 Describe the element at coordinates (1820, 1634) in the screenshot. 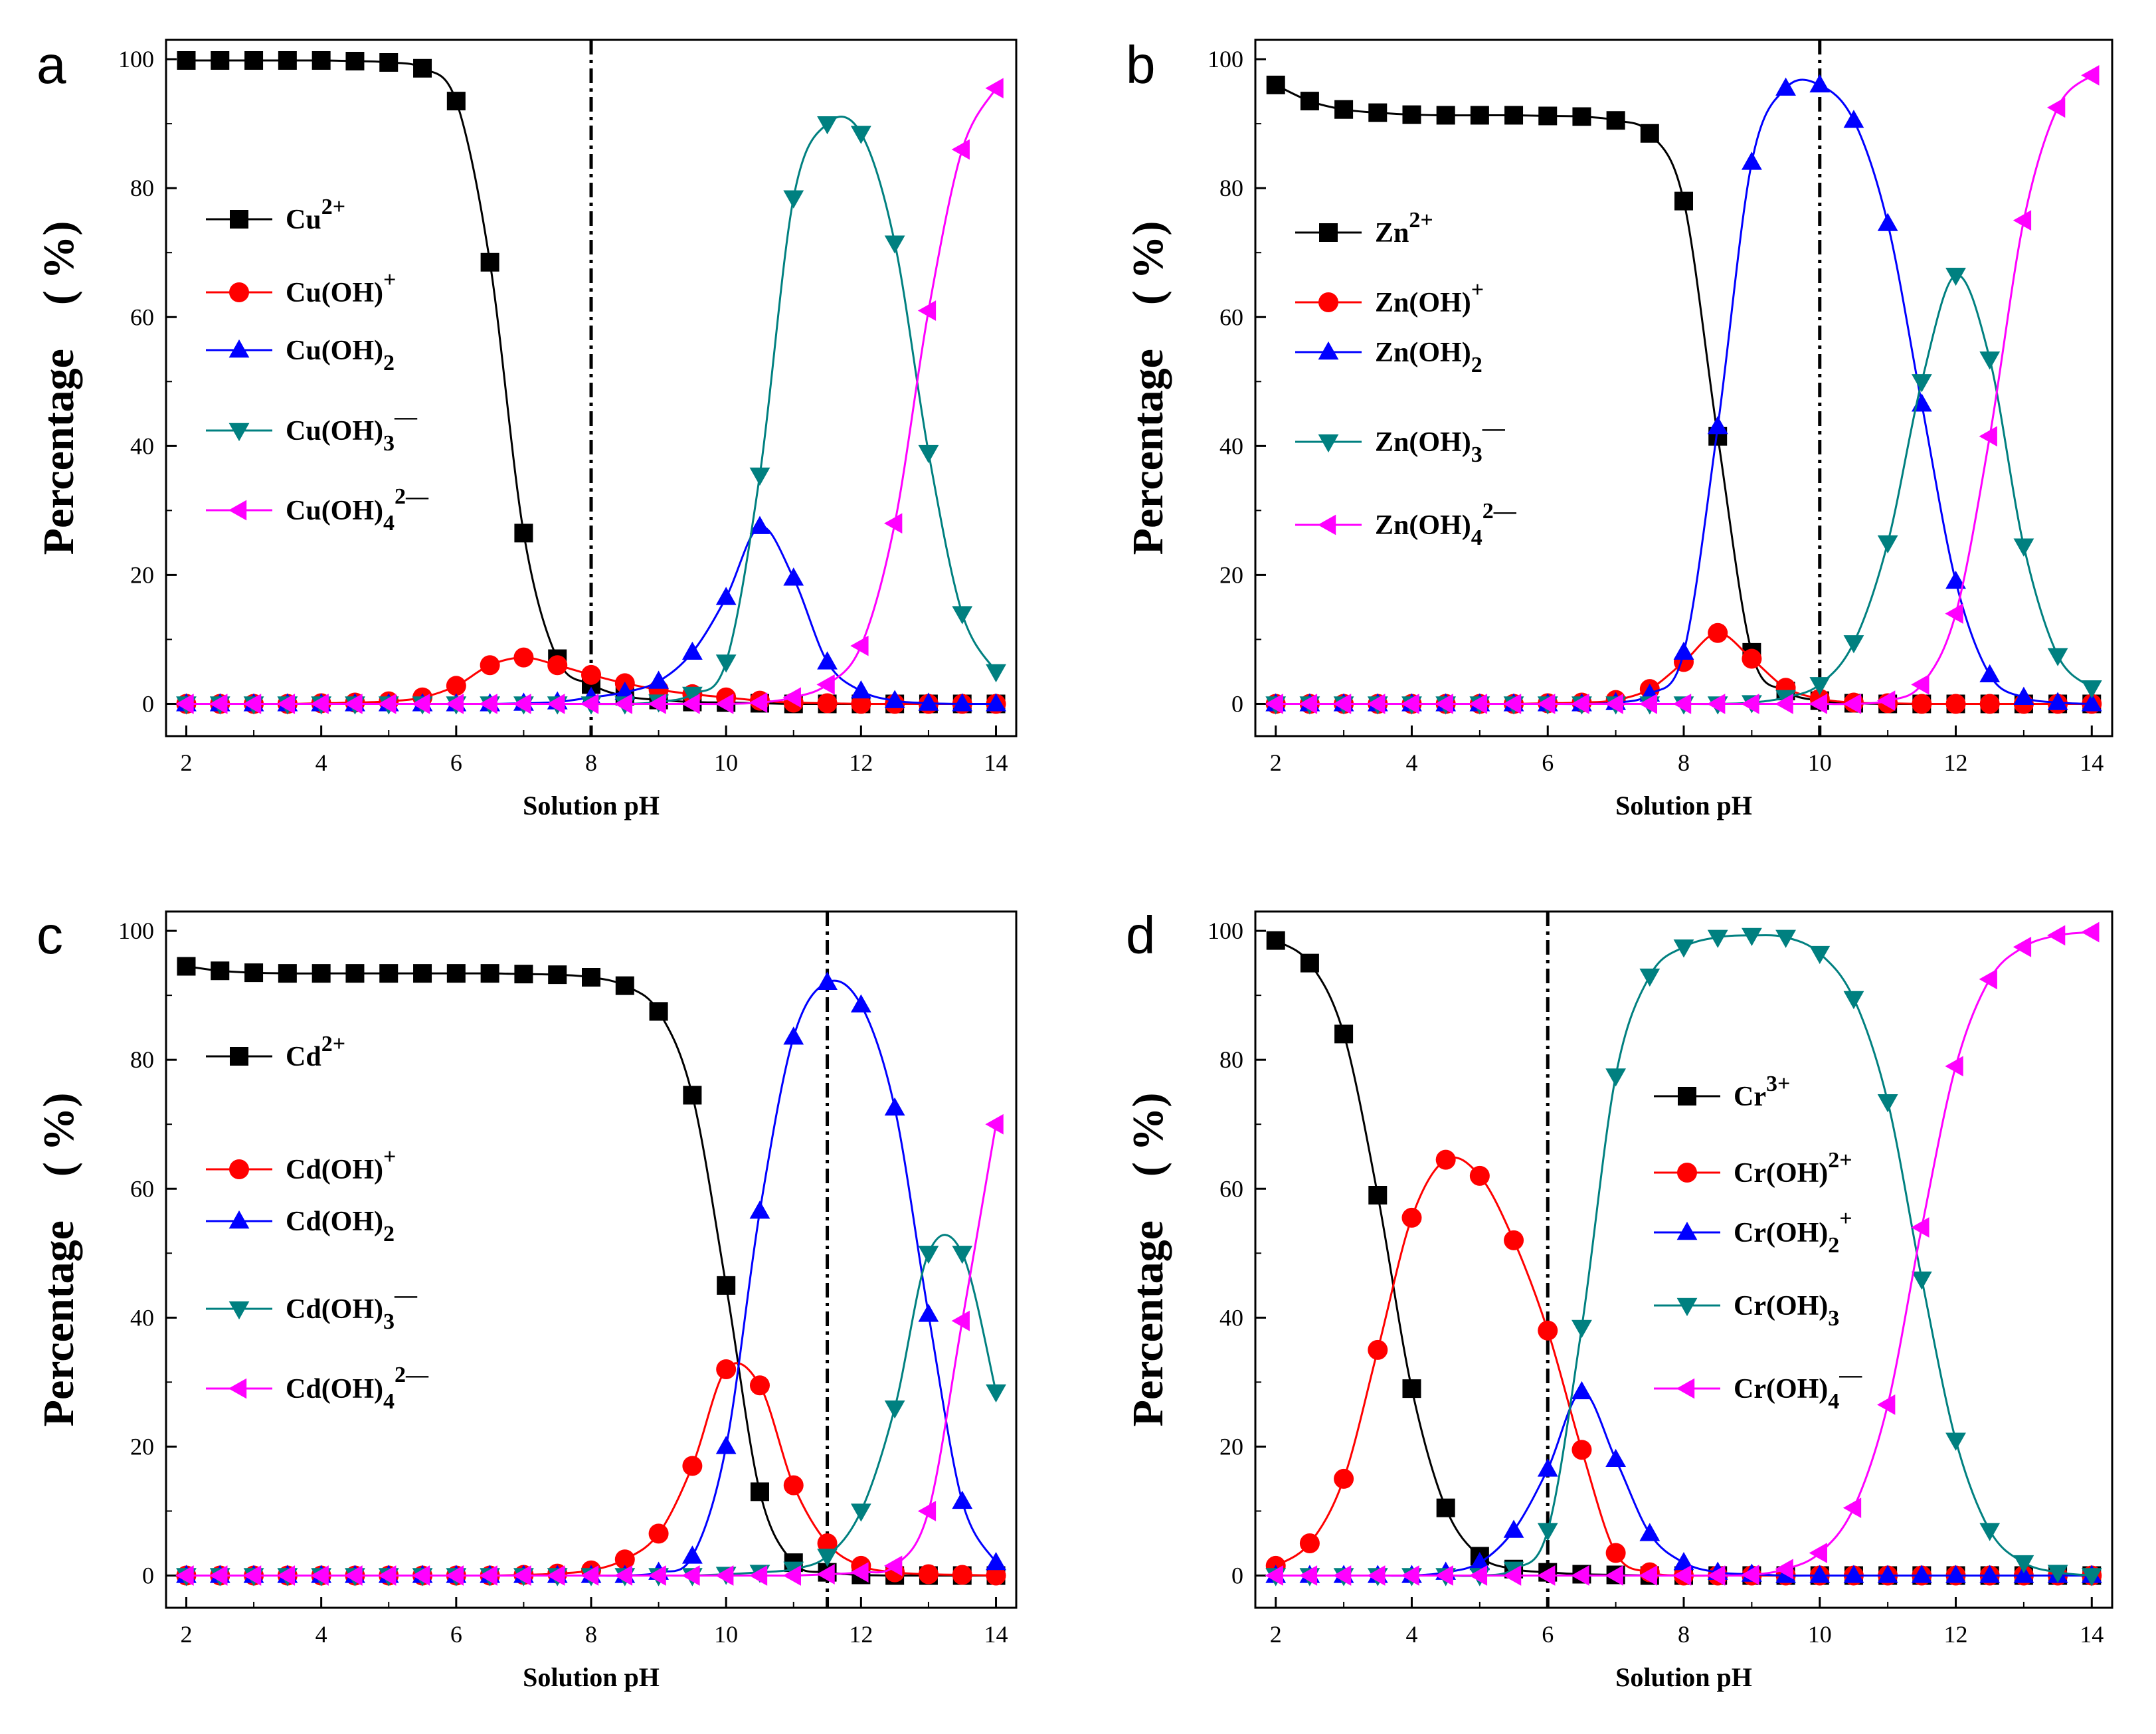

I see `x-tick-label: 10` at that location.